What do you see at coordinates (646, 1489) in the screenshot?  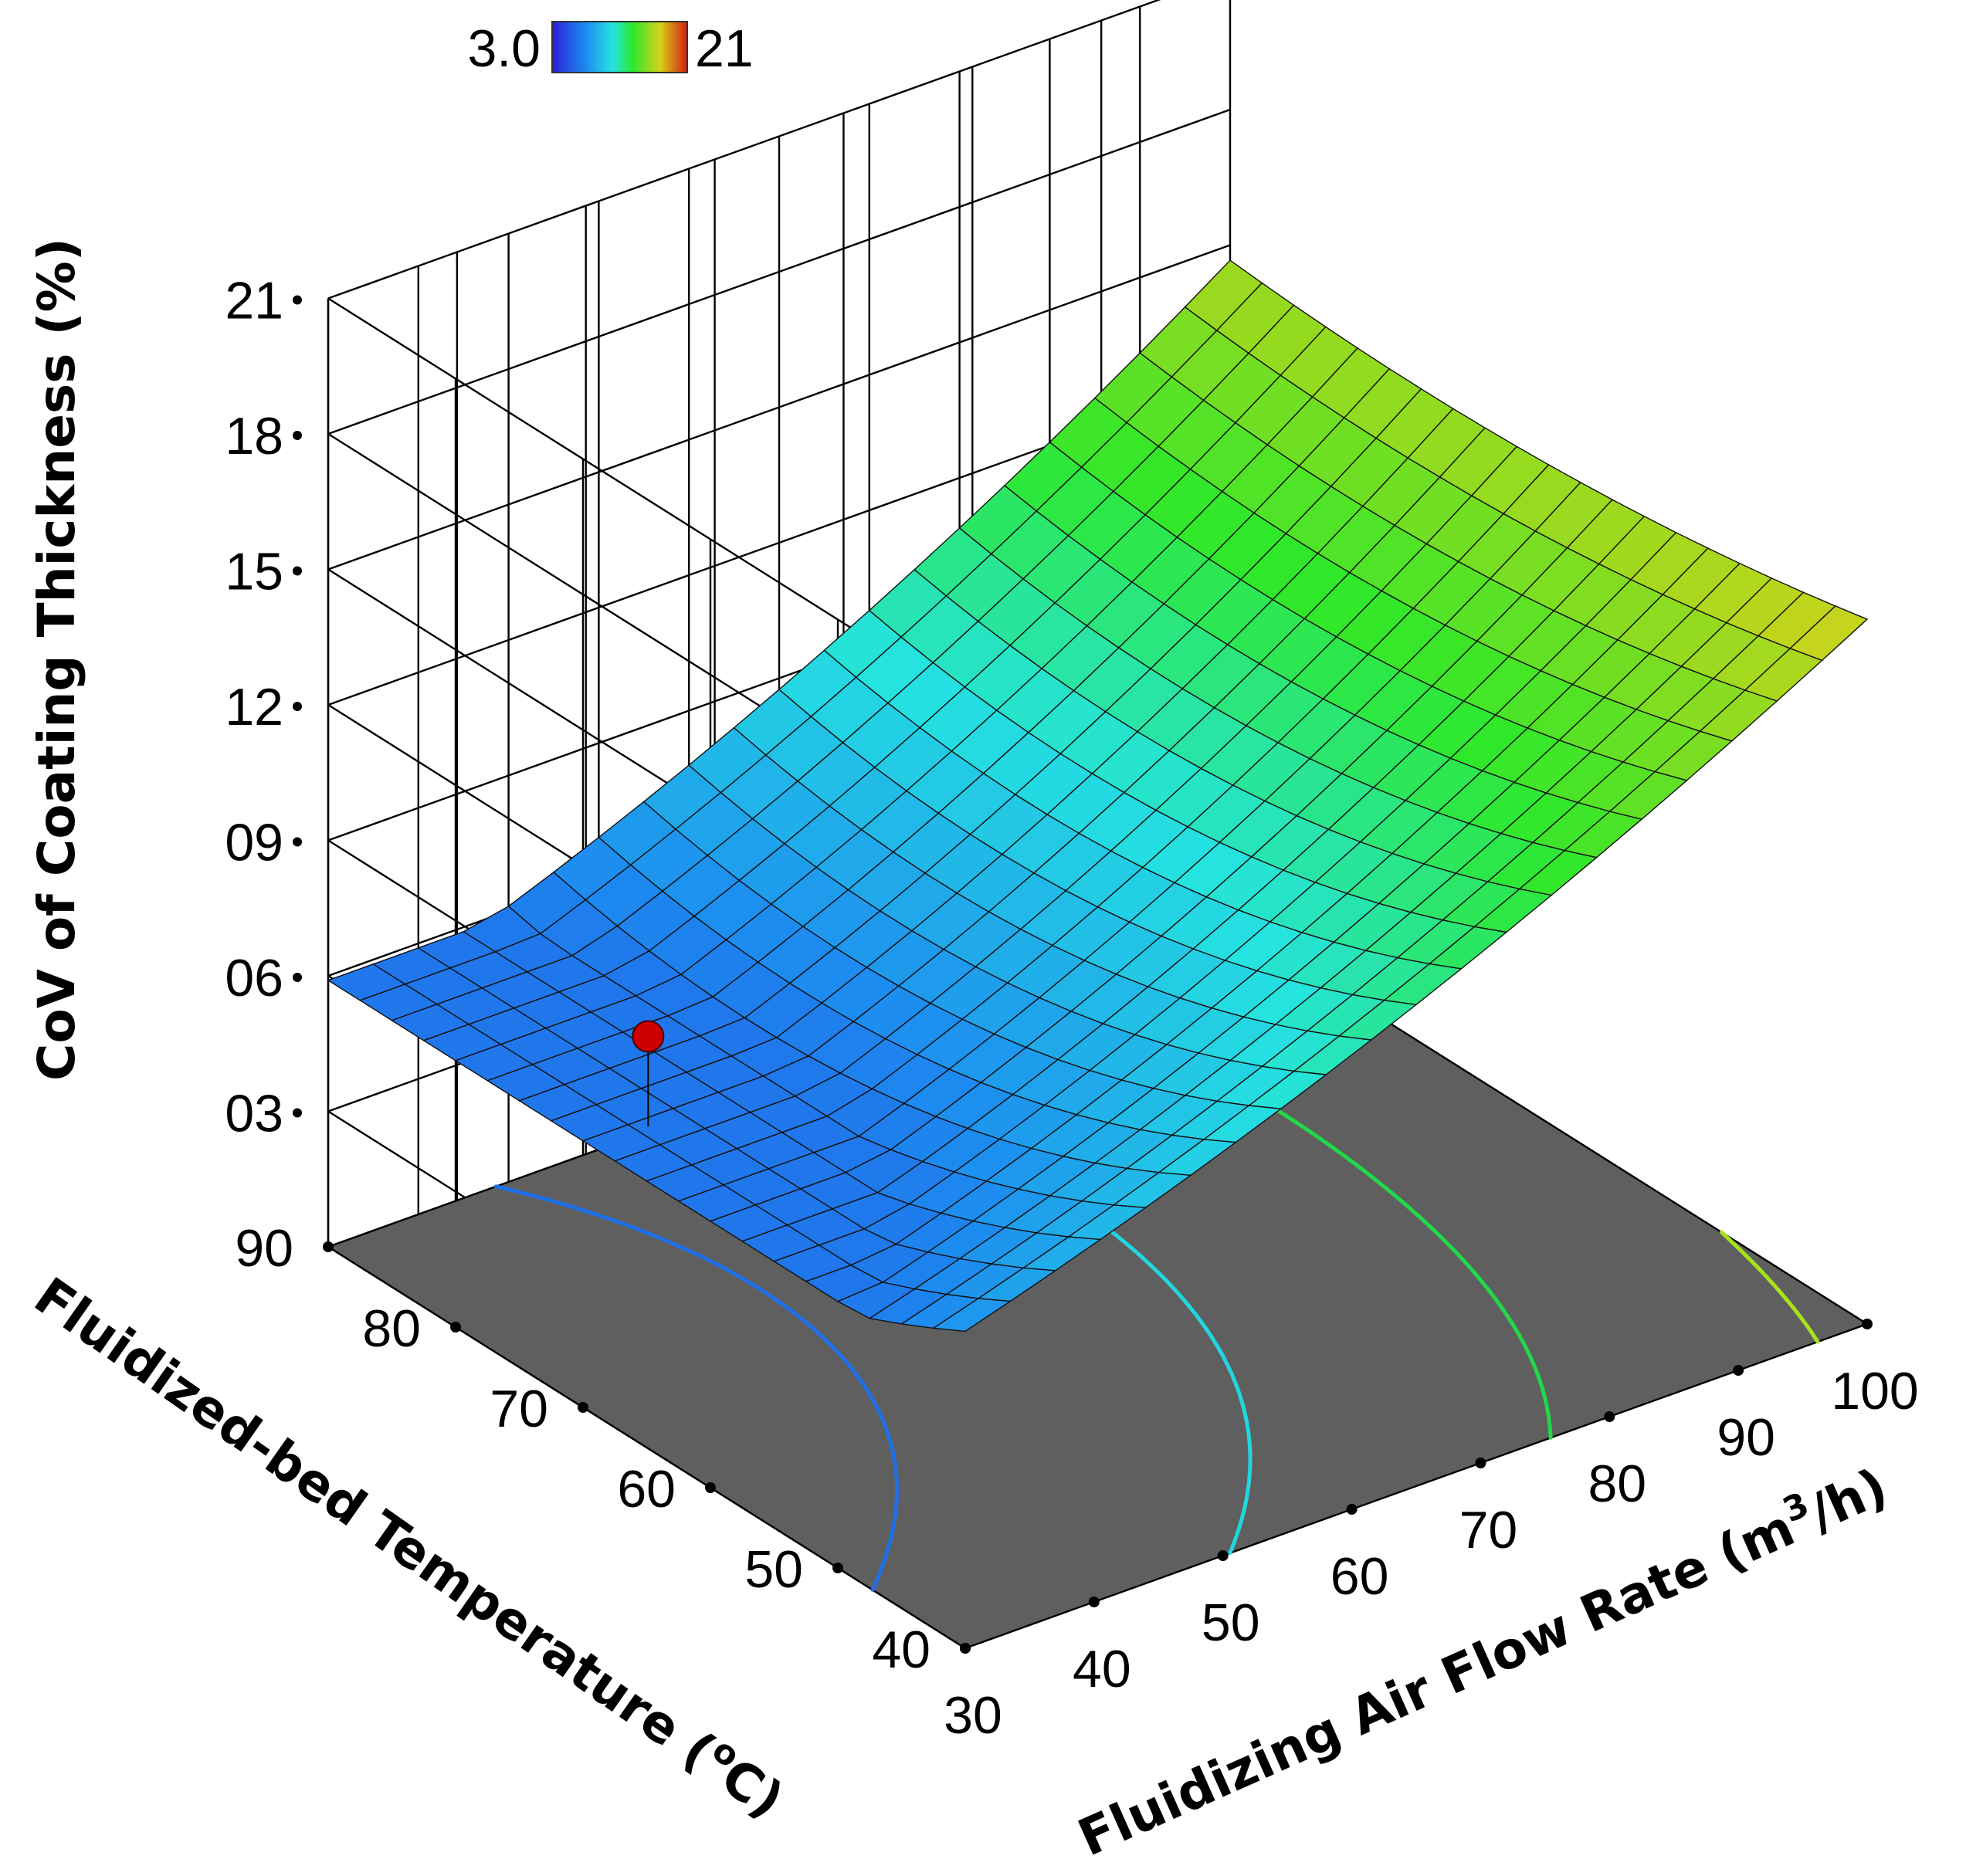 I see `y-tick-label: 60` at bounding box center [646, 1489].